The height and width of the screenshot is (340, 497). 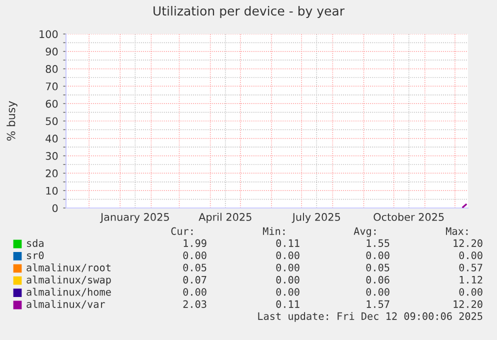 I want to click on text: 1.55, so click(x=378, y=243).